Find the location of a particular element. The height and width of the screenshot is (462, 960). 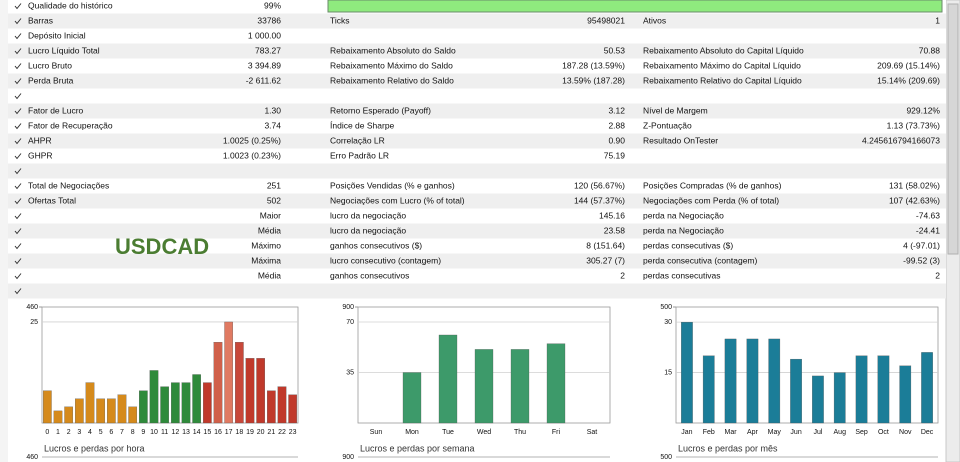

row-value: 33786 is located at coordinates (269, 20).